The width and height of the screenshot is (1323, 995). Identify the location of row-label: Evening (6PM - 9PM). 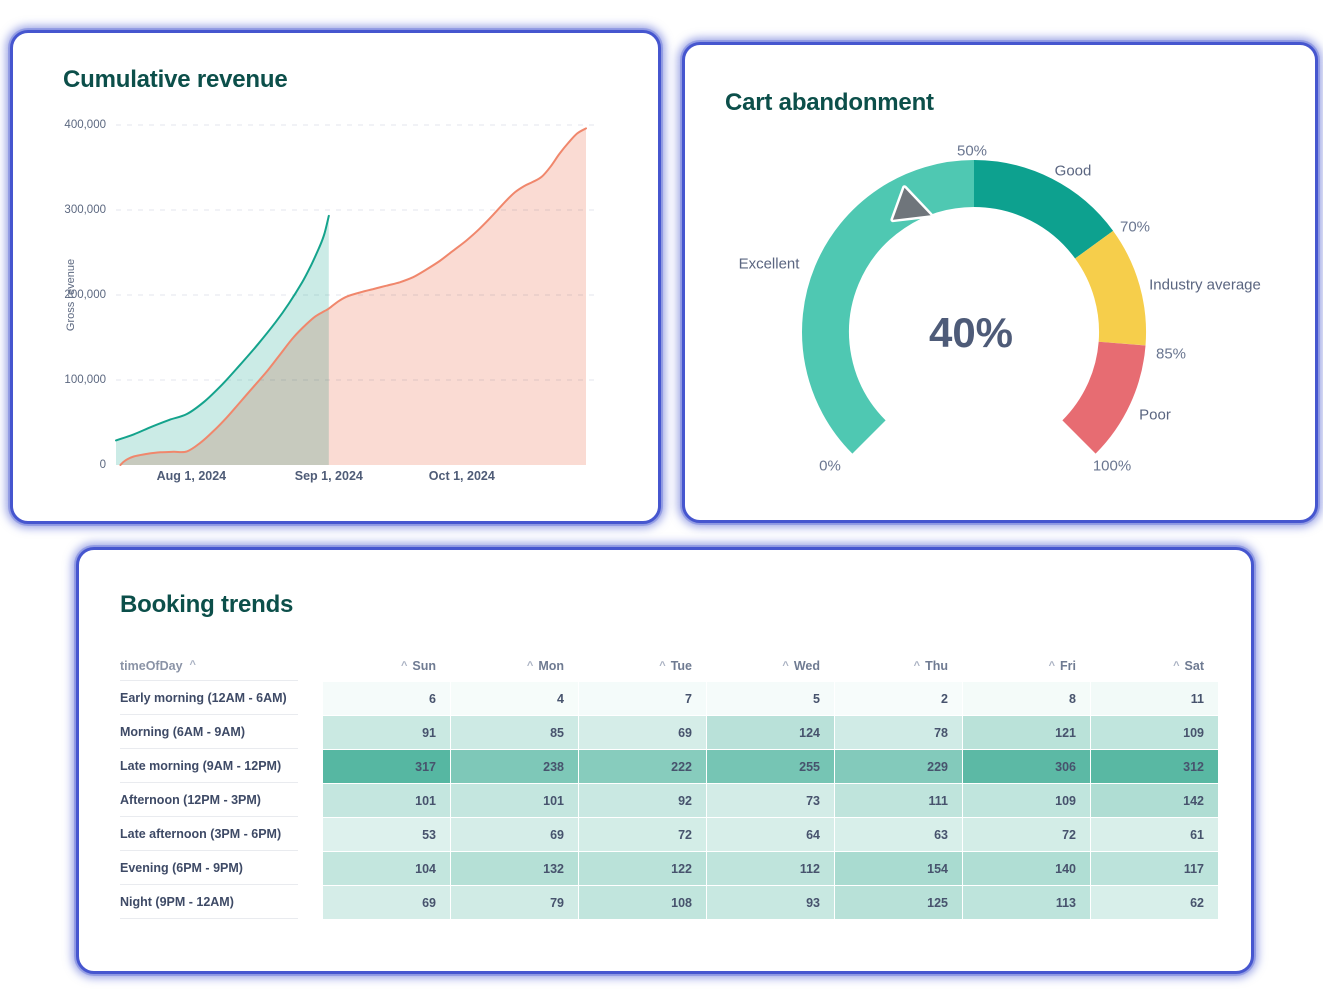
(209, 868).